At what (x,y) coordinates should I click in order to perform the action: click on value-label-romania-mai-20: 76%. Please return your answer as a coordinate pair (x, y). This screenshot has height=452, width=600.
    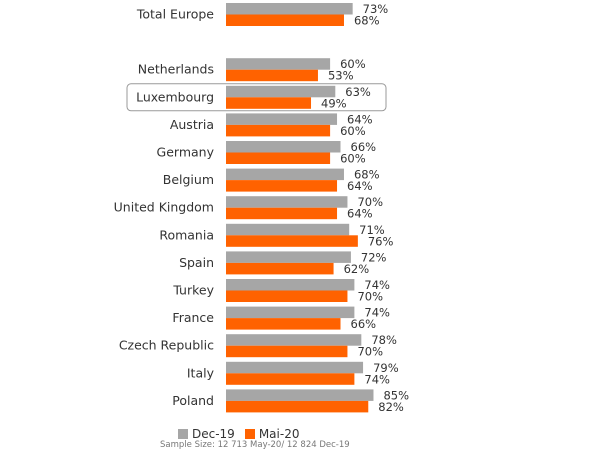
    Looking at the image, I should click on (381, 241).